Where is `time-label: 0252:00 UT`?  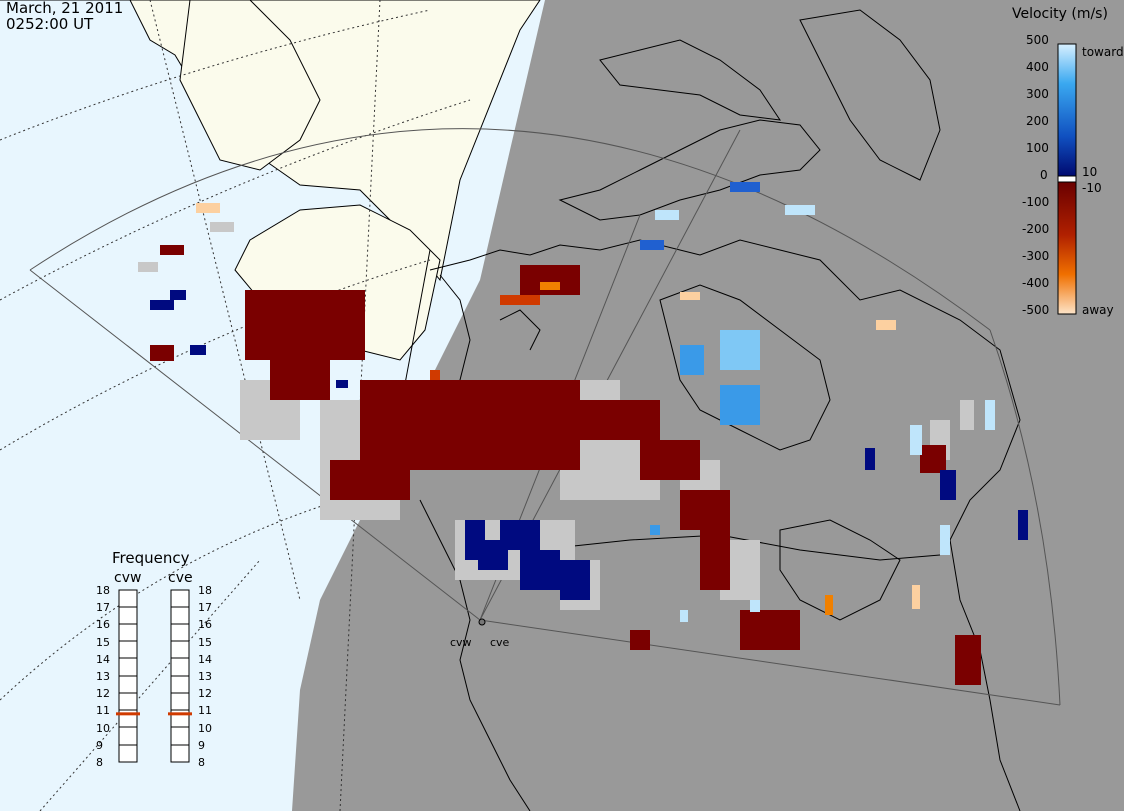 time-label: 0252:00 UT is located at coordinates (50, 24).